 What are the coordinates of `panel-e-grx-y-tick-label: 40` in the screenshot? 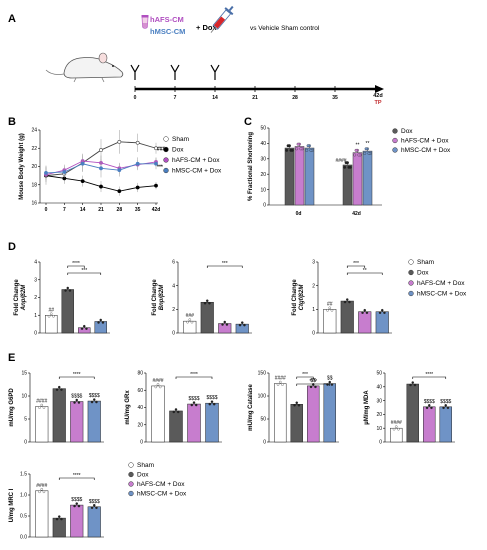 It's located at (140, 408).